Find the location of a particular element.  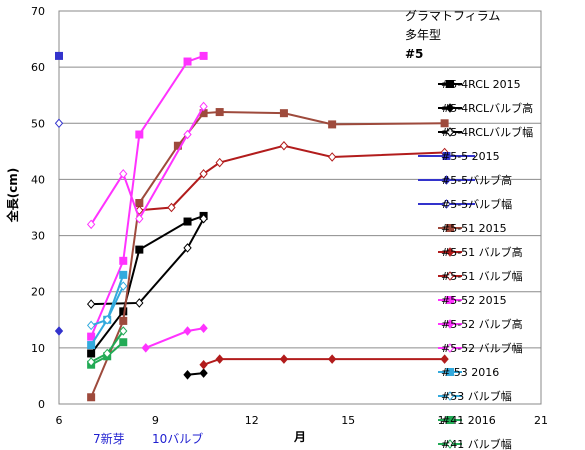

x-tick-label: 12 is located at coordinates (252, 420).